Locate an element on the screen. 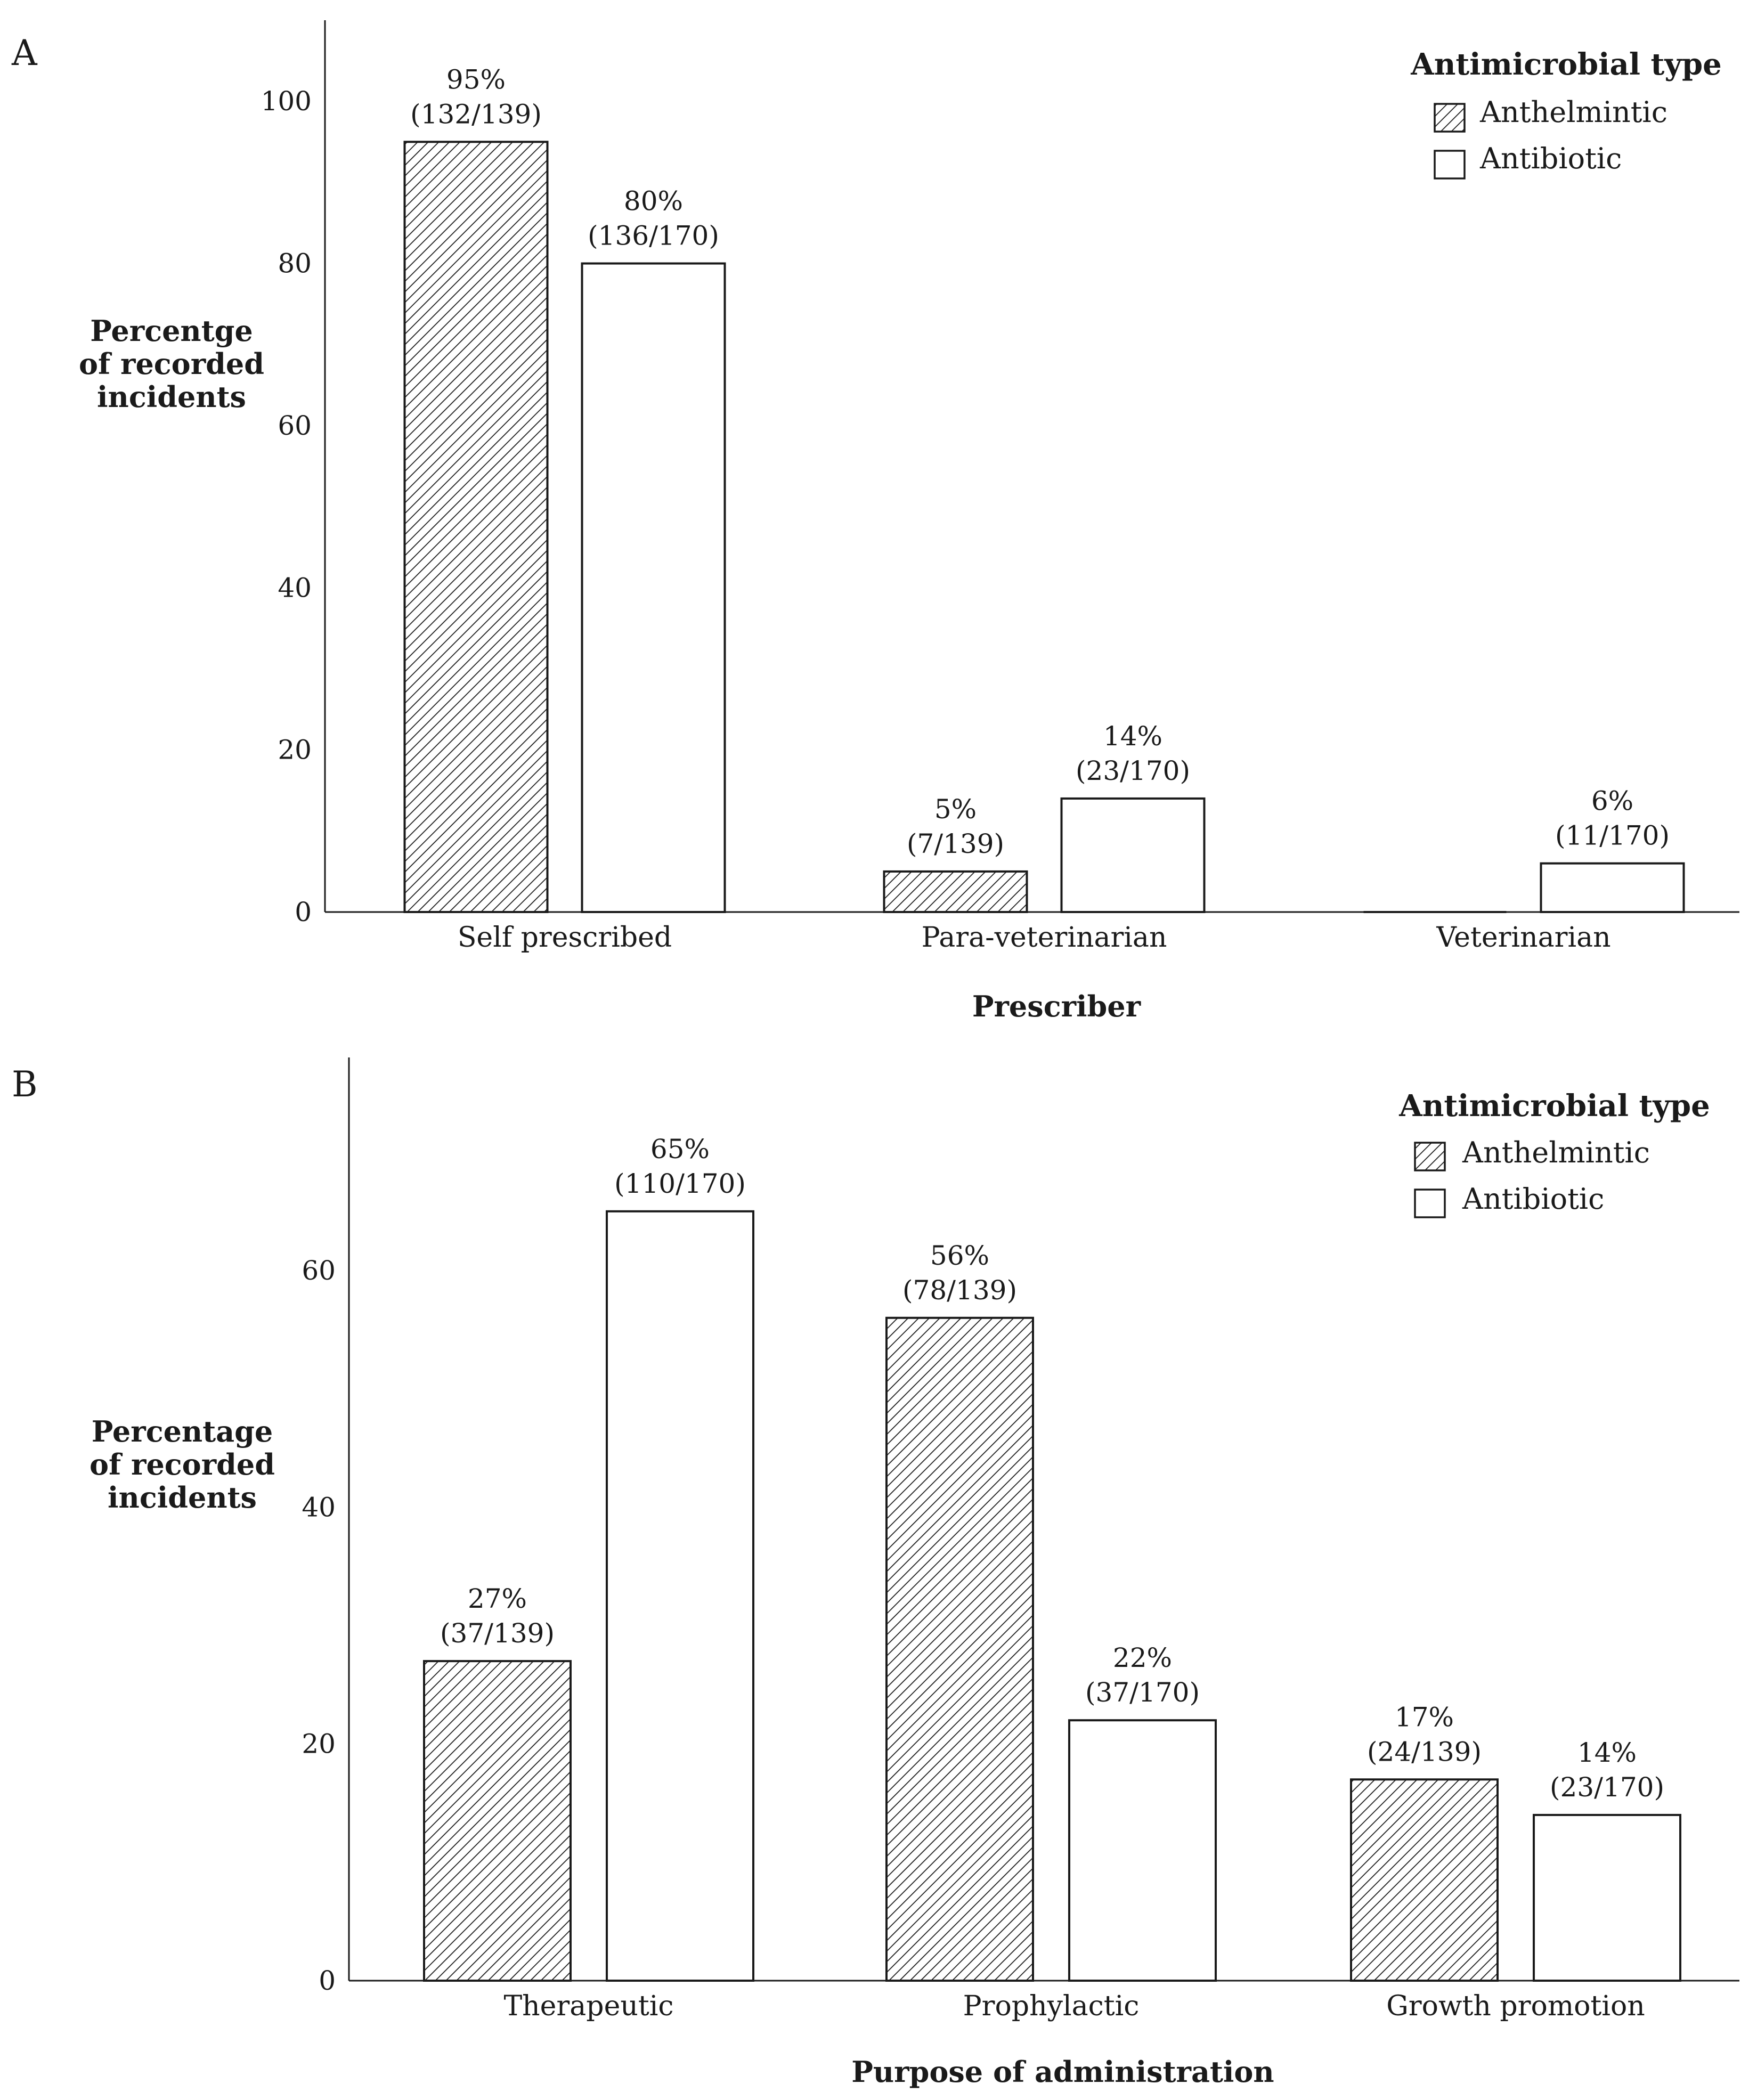 The width and height of the screenshot is (1757, 2100). y-axis-label-line: Percentge is located at coordinates (171, 331).